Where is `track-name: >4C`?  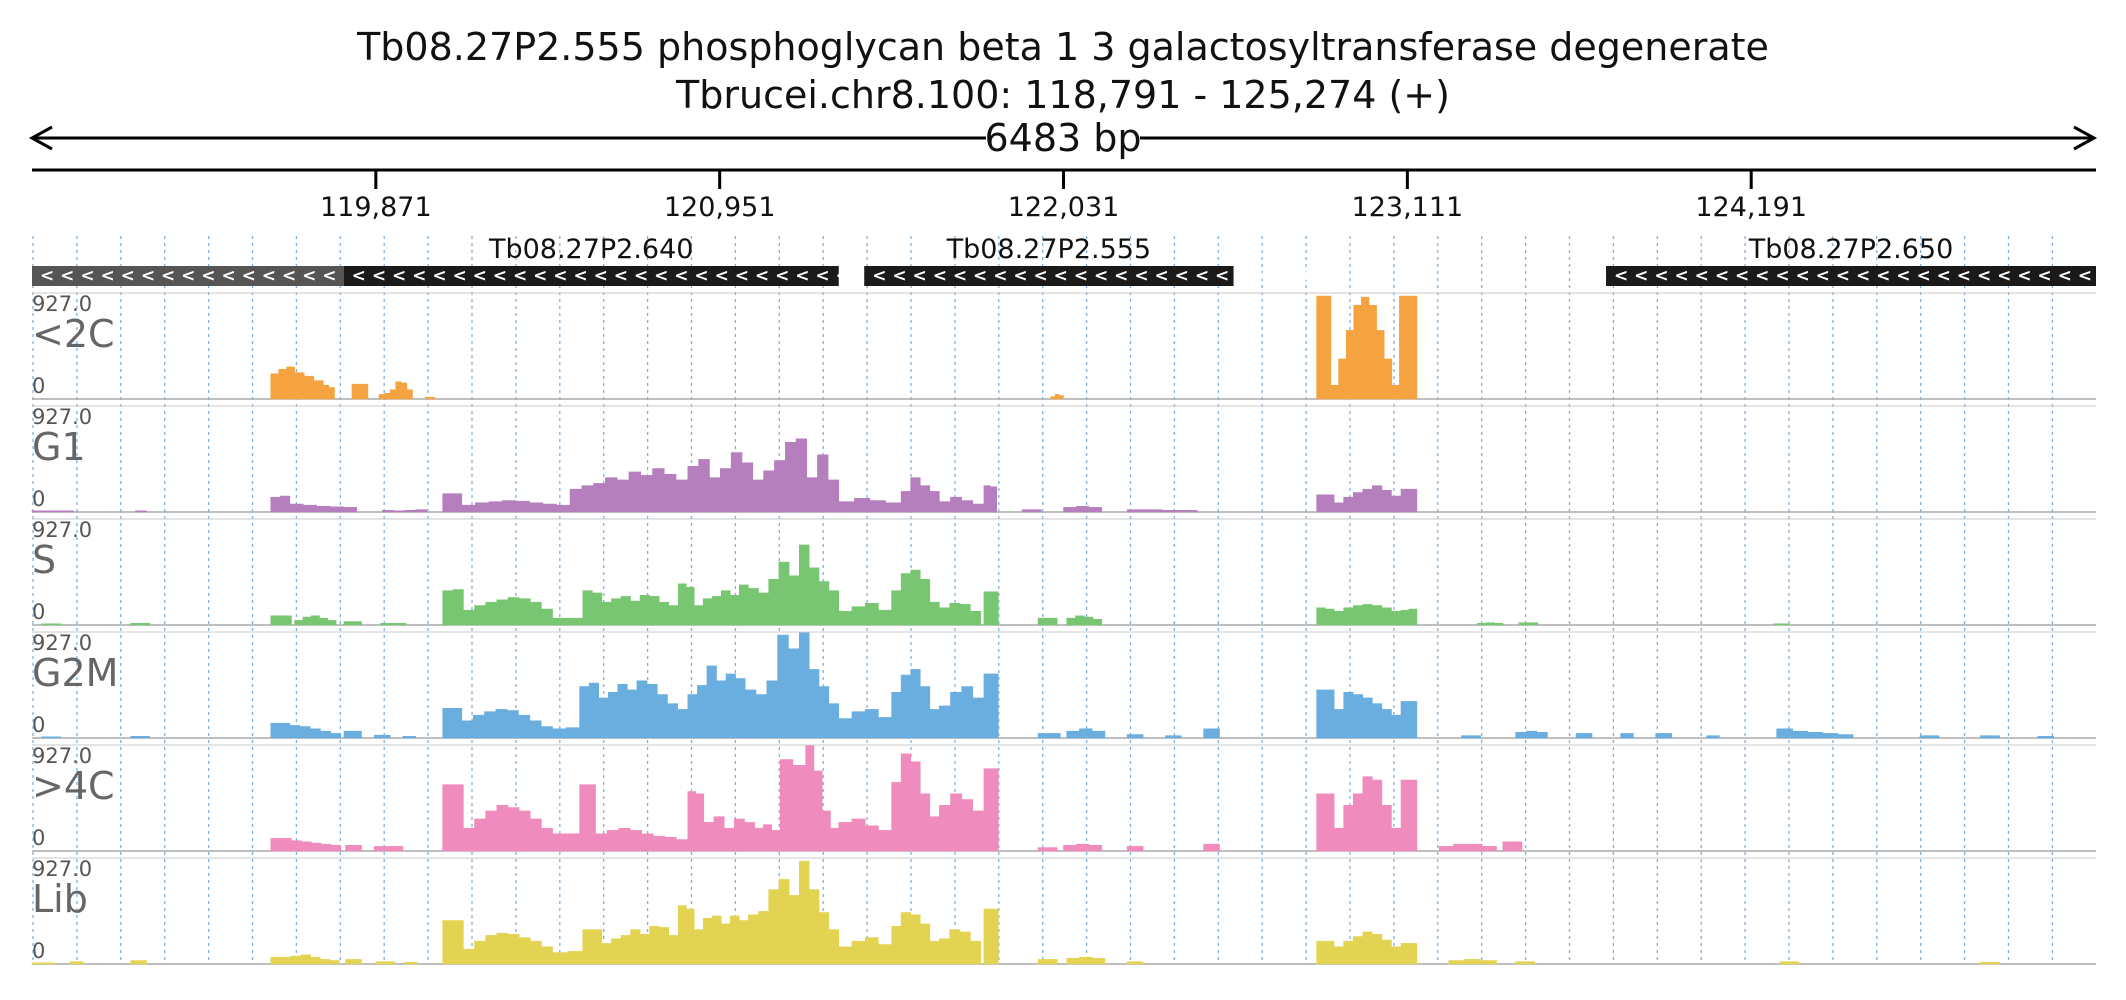
track-name: >4C is located at coordinates (73, 786).